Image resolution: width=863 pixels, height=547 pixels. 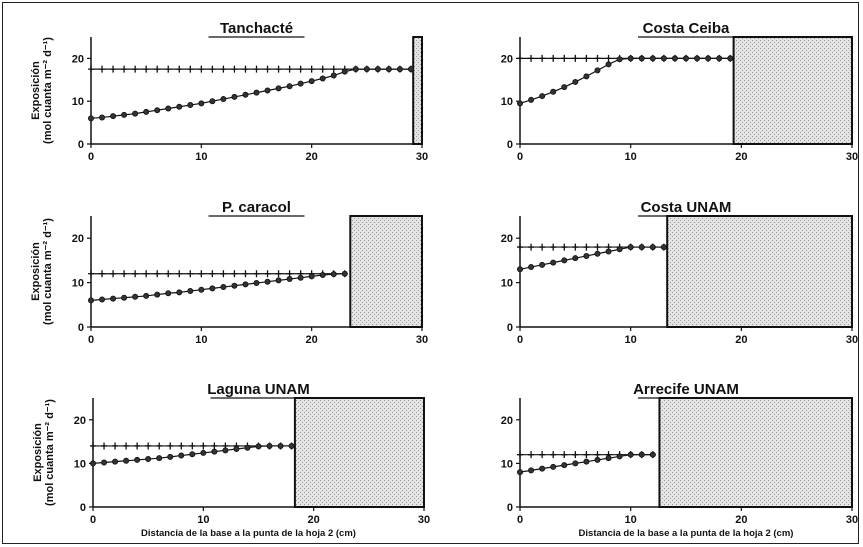 What do you see at coordinates (686, 28) in the screenshot?
I see `chart-title: Costa Ceiba` at bounding box center [686, 28].